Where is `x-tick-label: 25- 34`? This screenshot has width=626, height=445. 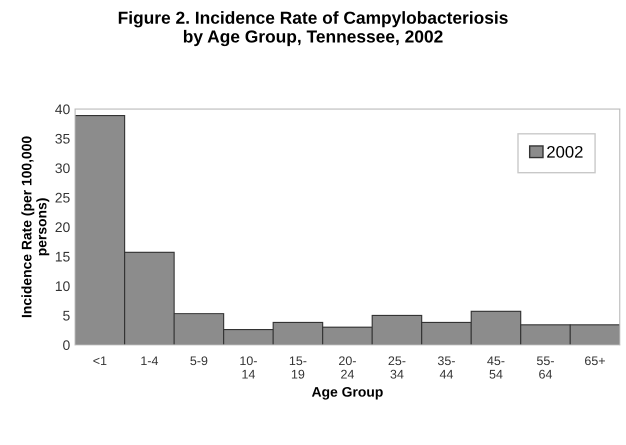 x-tick-label: 25- 34 is located at coordinates (397, 367).